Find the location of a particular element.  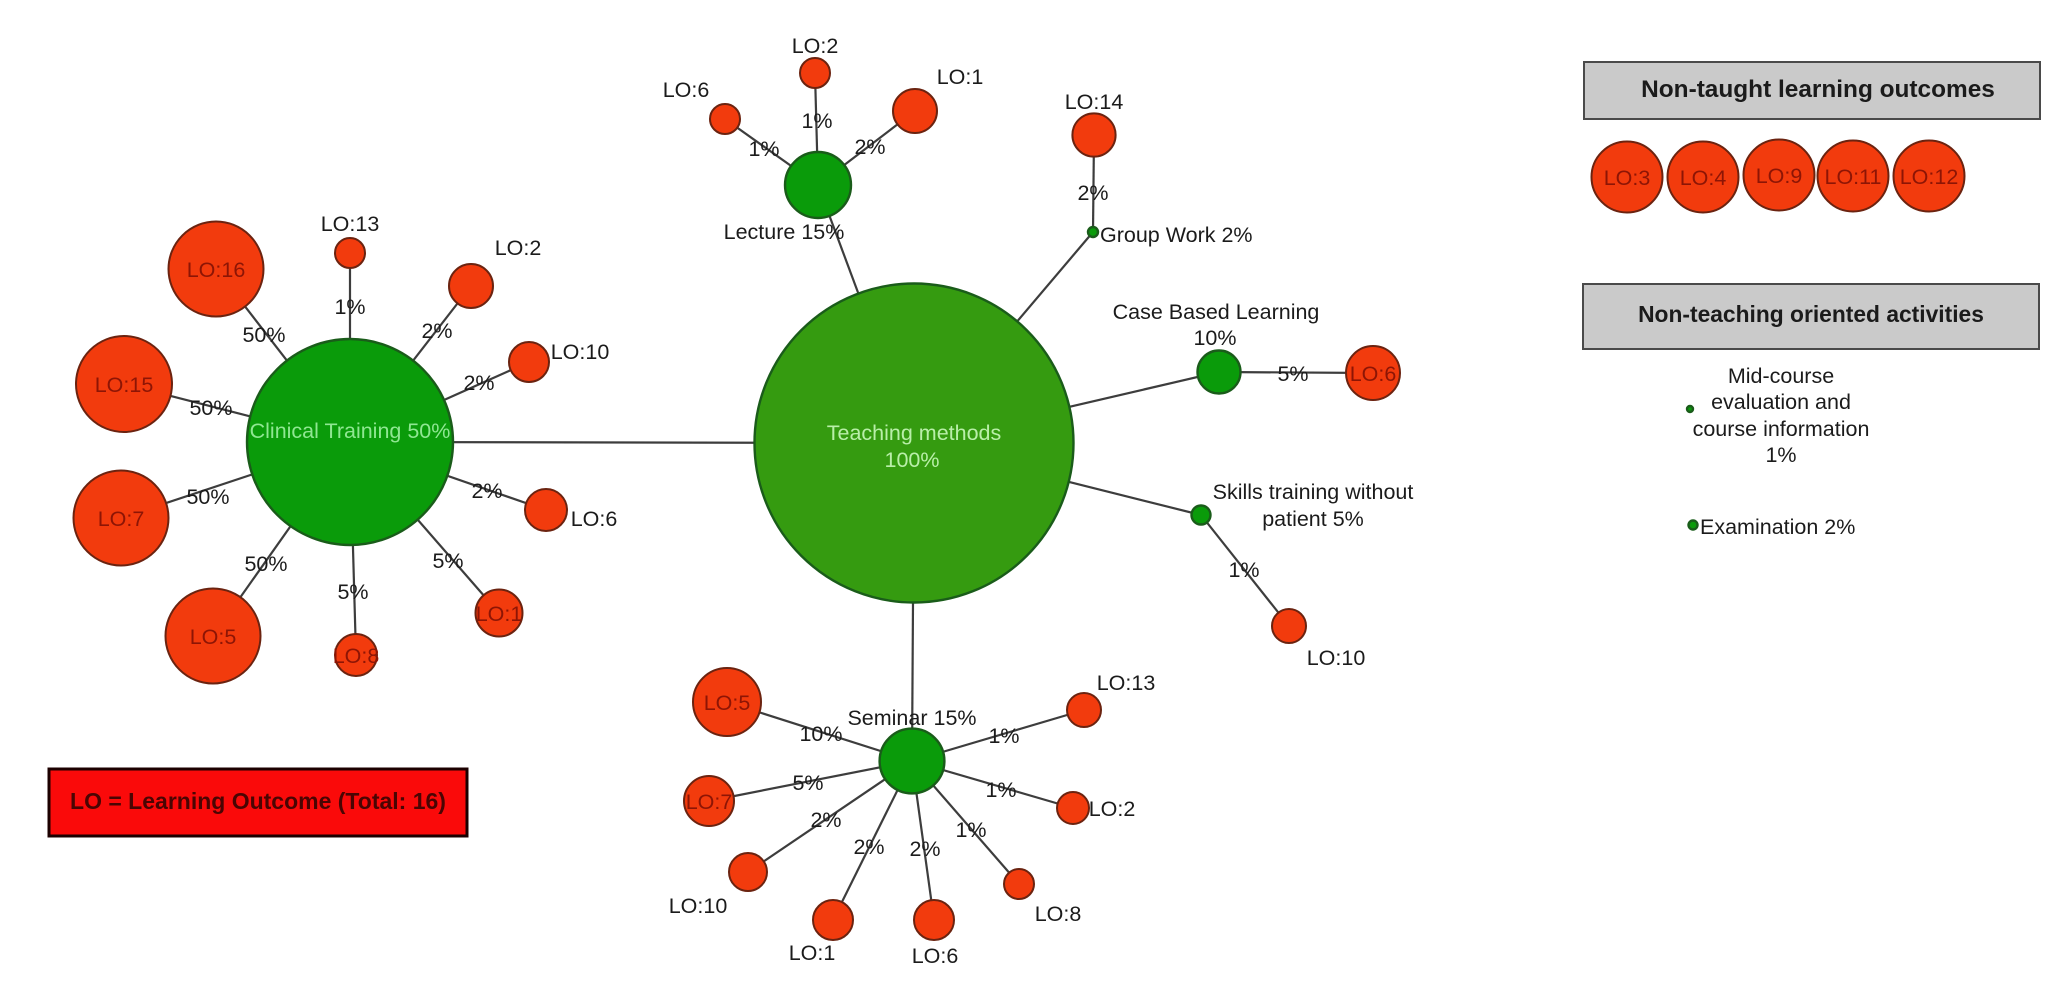

svg-text: LO:3 is located at coordinates (1627, 178).